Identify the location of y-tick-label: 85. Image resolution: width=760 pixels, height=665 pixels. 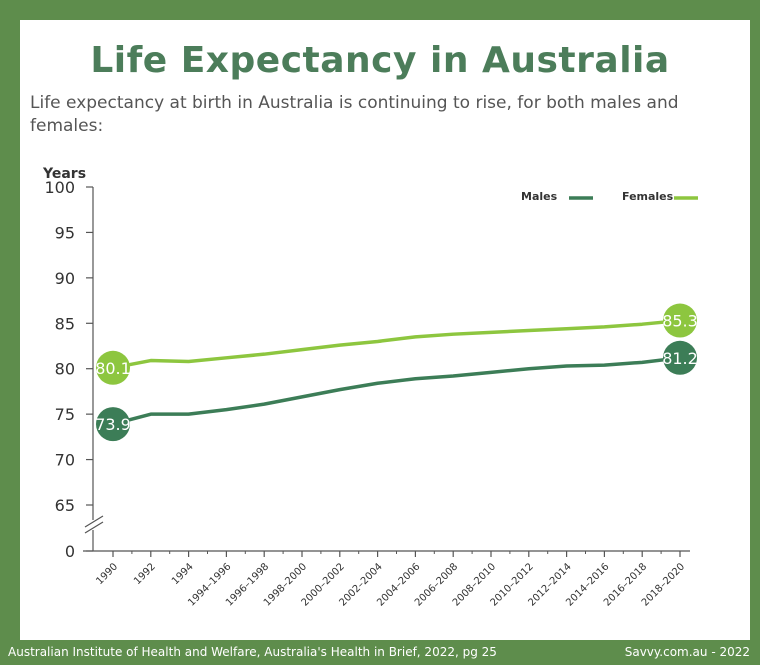
(65, 323).